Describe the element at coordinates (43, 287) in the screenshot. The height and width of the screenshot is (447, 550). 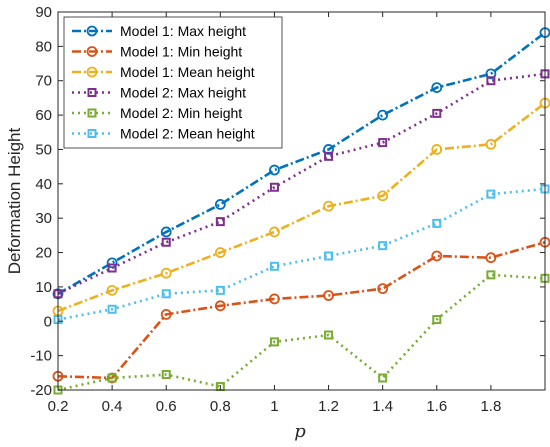
I see `y-tick-label: 10` at that location.